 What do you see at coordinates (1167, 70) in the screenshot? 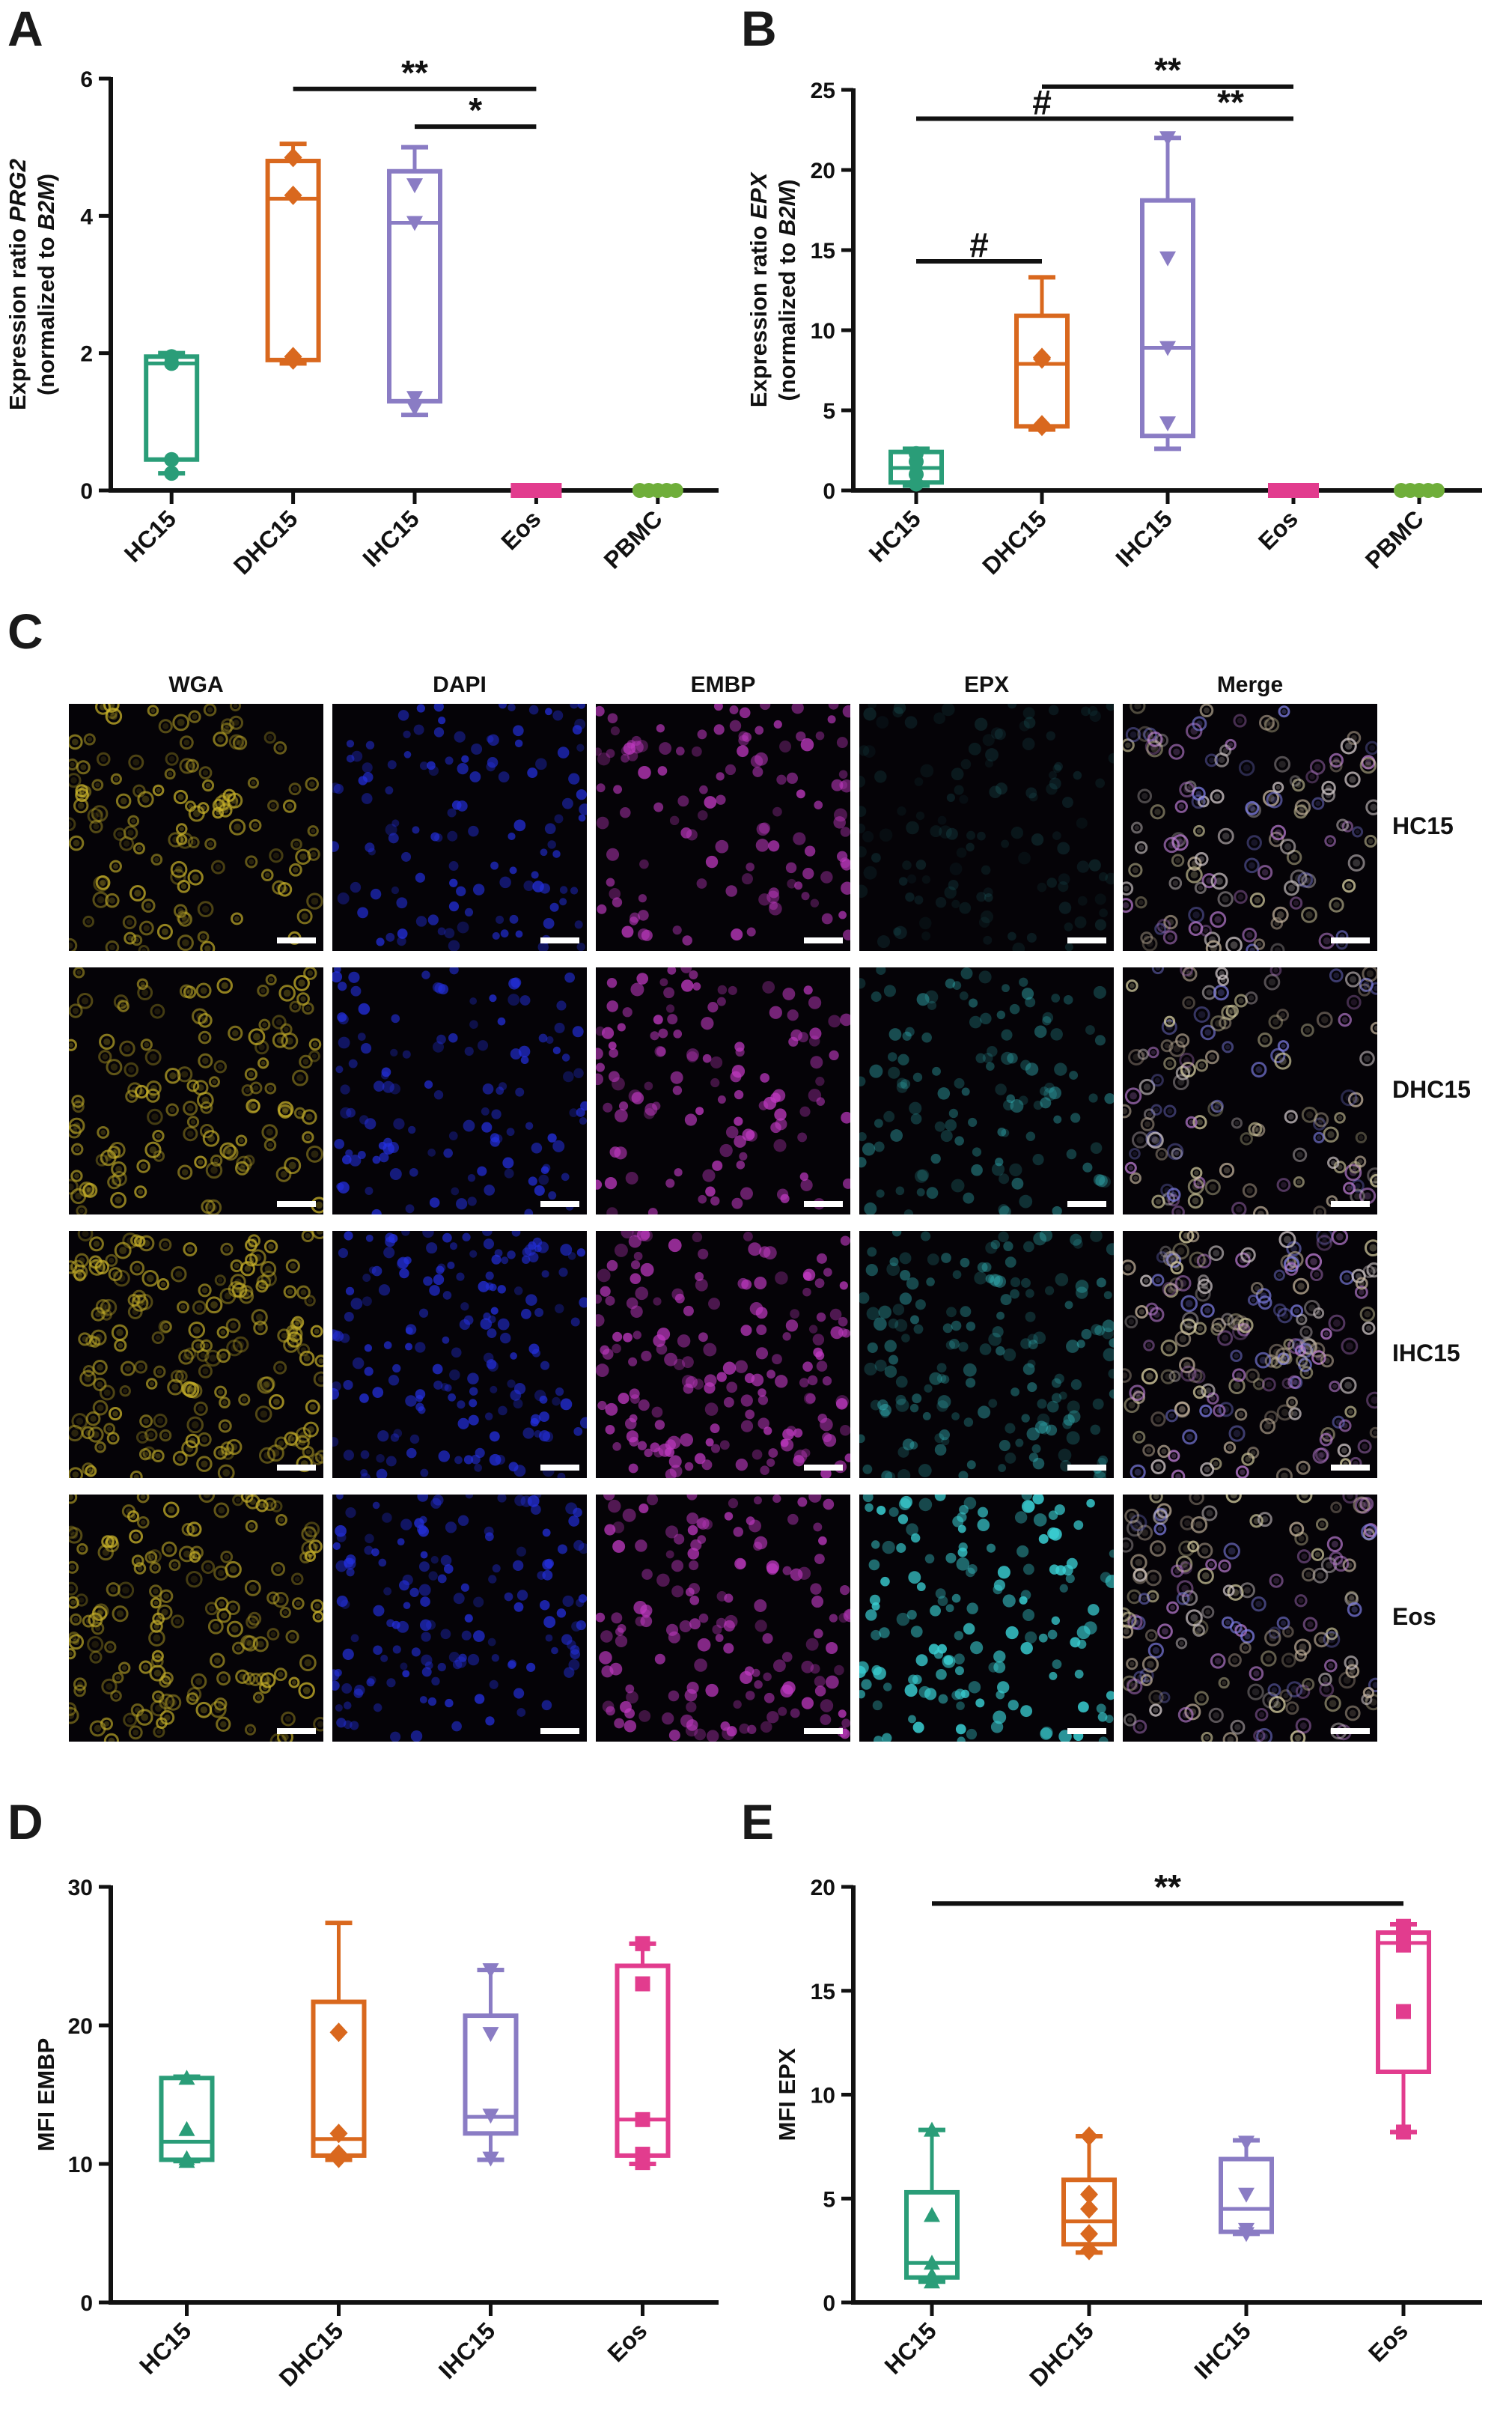
I see `significance-label: **` at bounding box center [1167, 70].